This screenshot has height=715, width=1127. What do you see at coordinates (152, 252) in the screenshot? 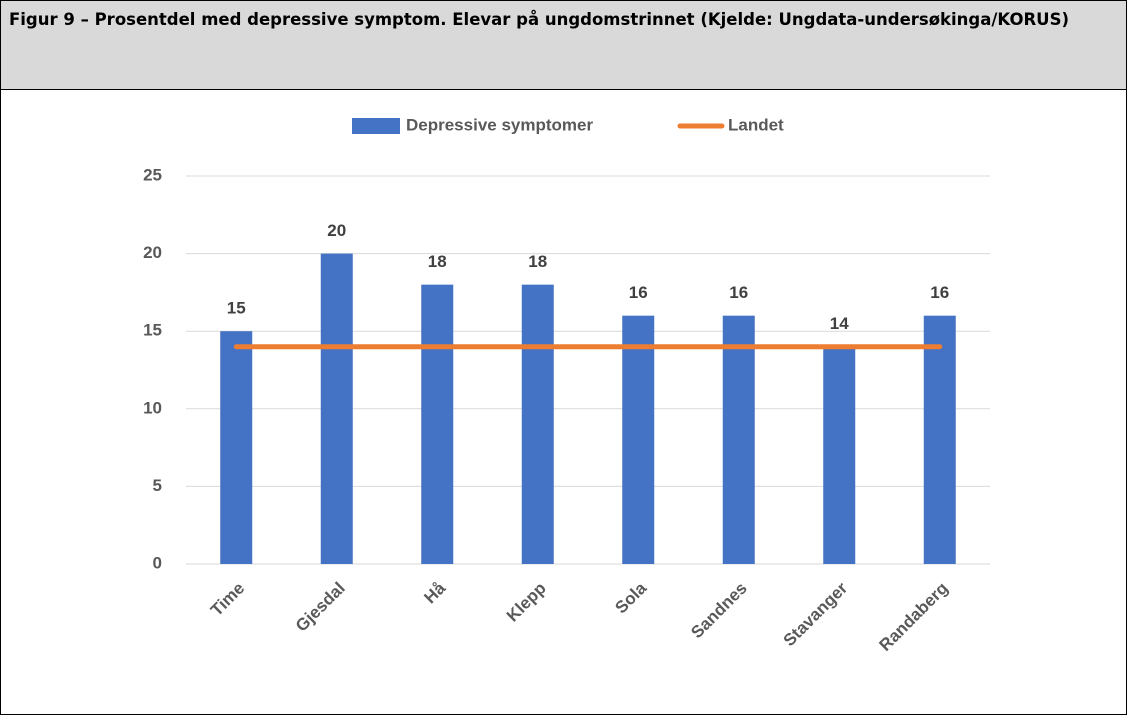
I see `y-tick-label: 20` at bounding box center [152, 252].